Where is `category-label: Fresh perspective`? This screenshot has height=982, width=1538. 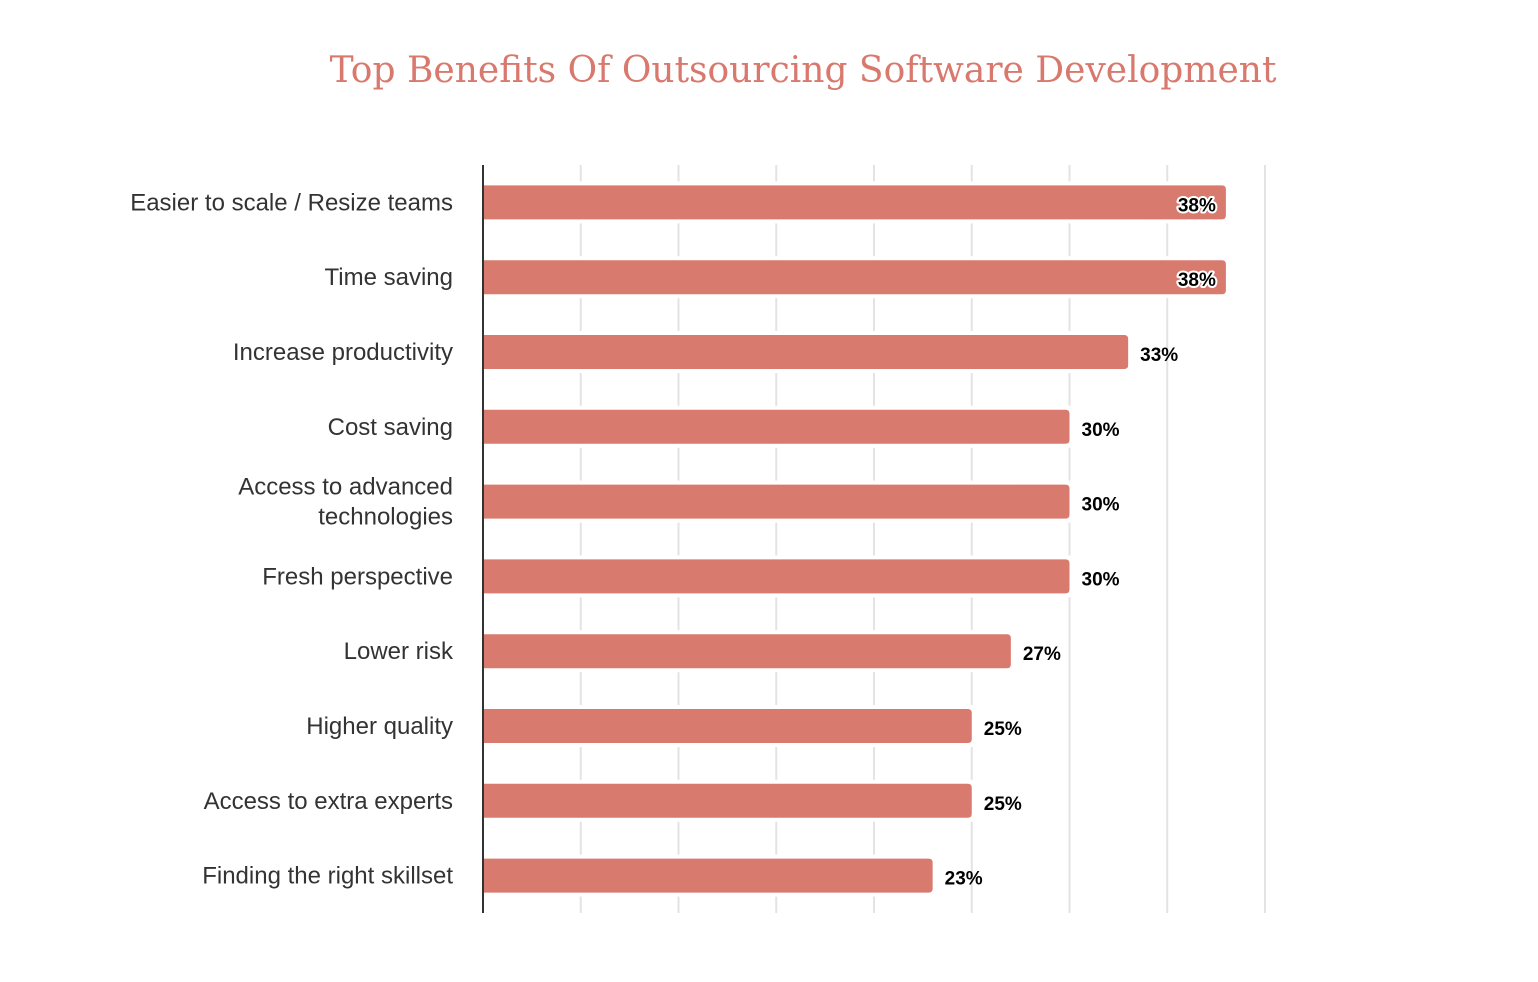
category-label: Fresh perspective is located at coordinates (357, 576).